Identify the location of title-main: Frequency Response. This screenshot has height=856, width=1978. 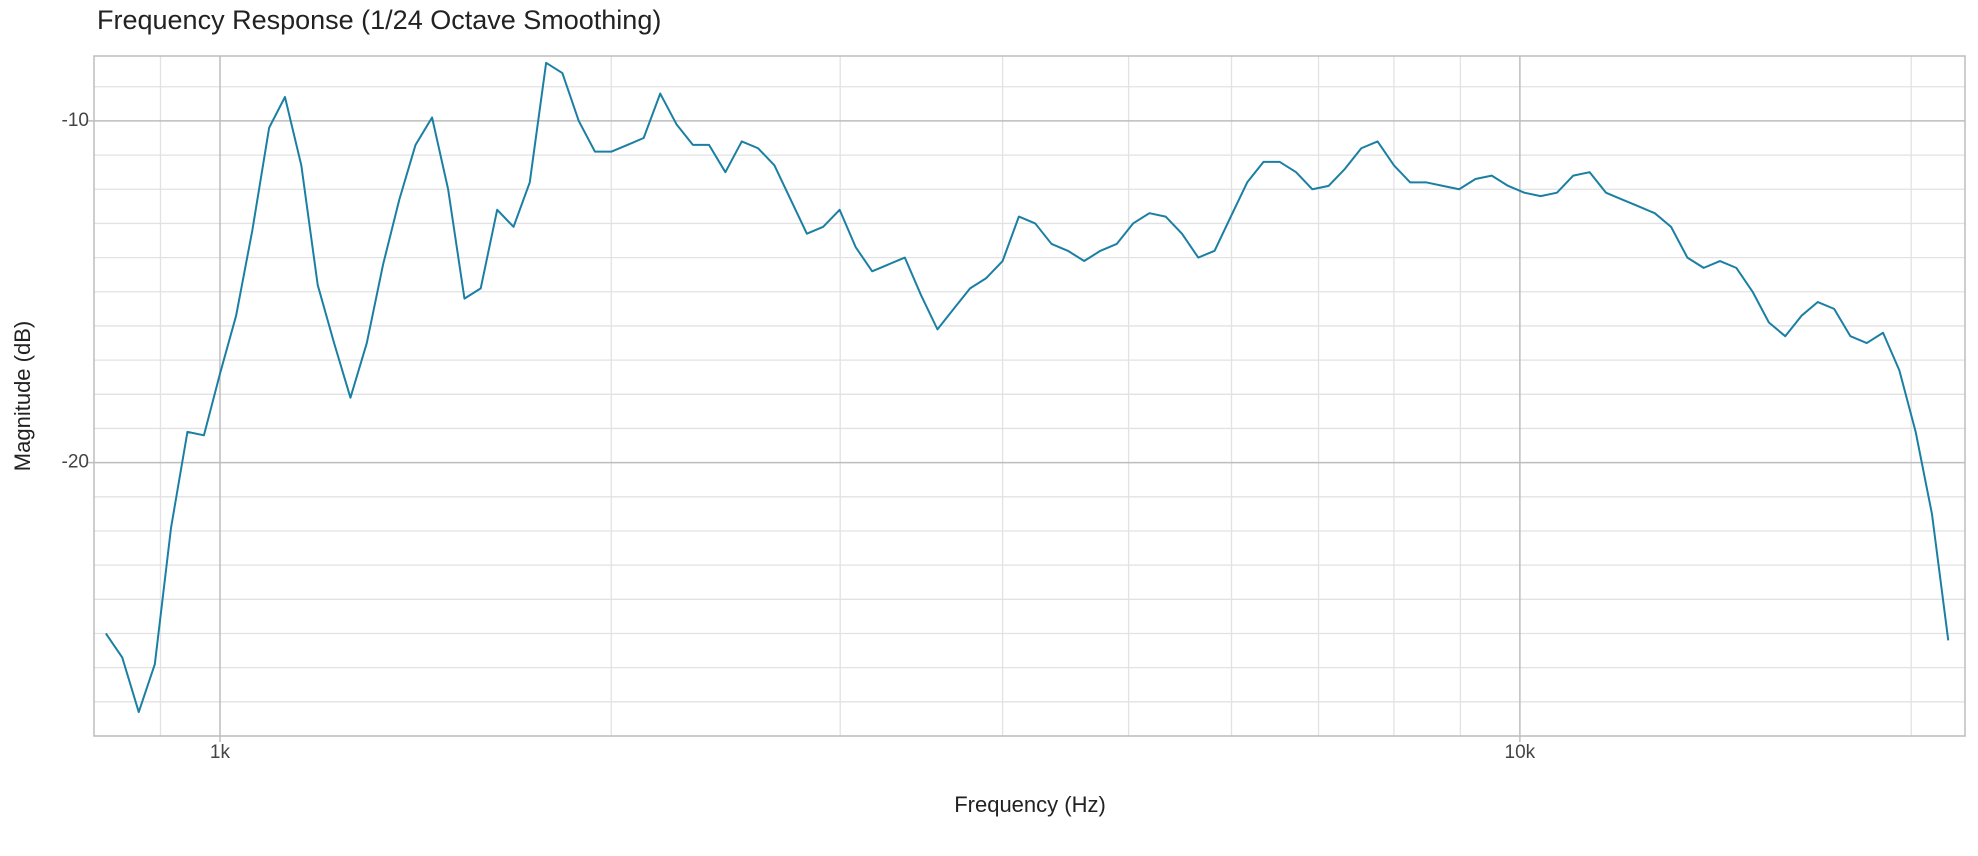
(225, 20).